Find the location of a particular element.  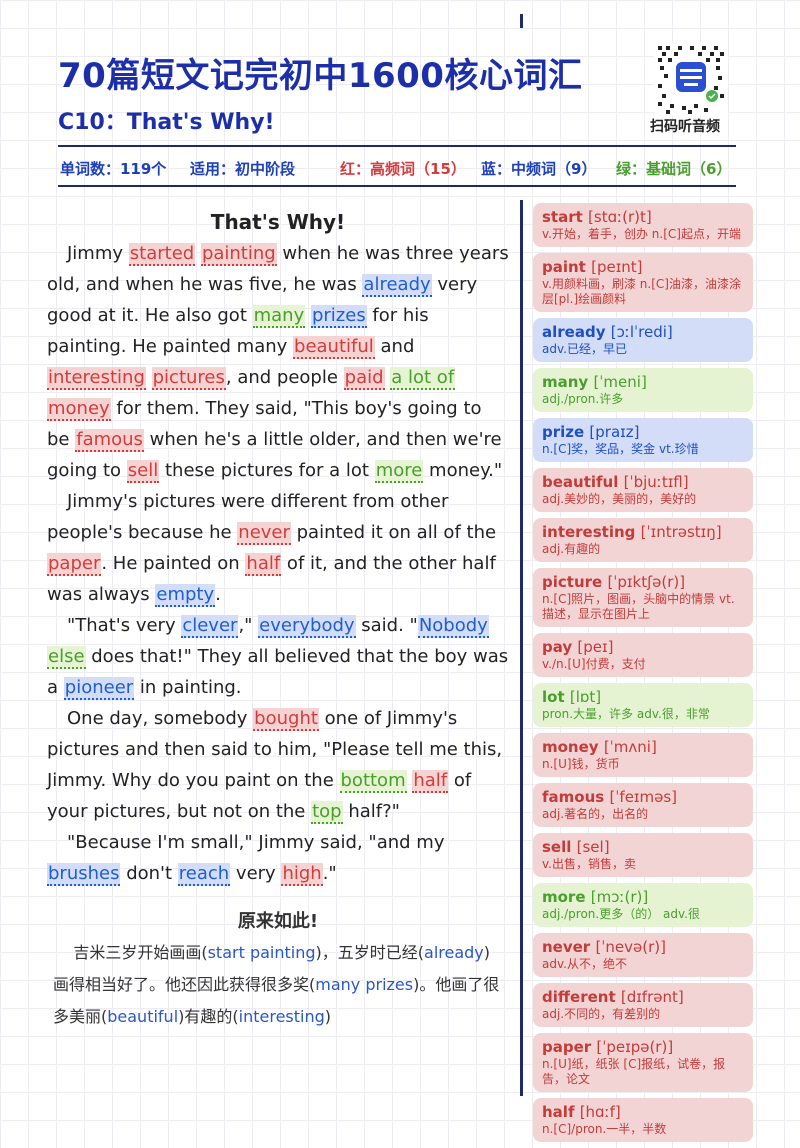

vocab-card-already: already [ɔːlˈredi] adv.已经，早已 is located at coordinates (643, 340).